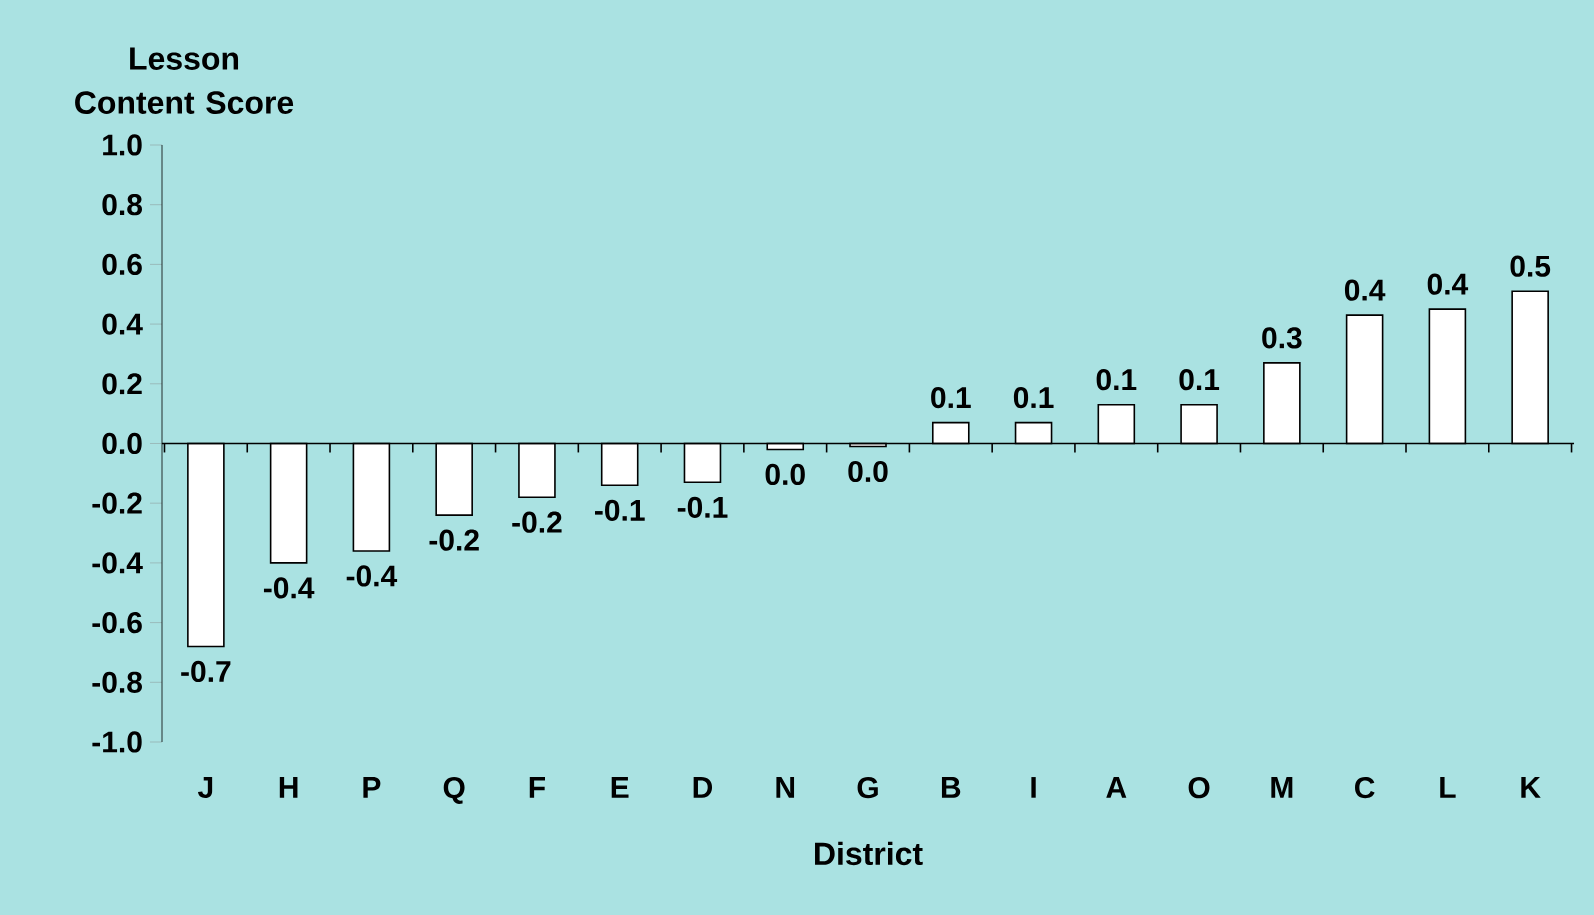 The width and height of the screenshot is (1594, 915). I want to click on x-tick-label: L, so click(1448, 787).